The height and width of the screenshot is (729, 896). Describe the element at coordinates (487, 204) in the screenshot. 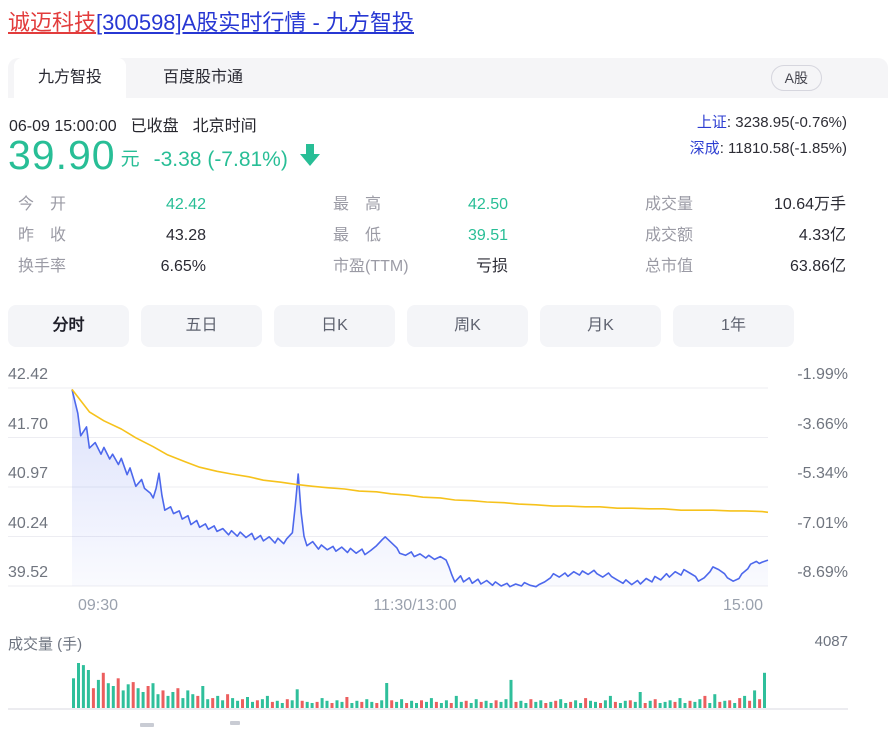

I see `stat-value: 42.50` at that location.